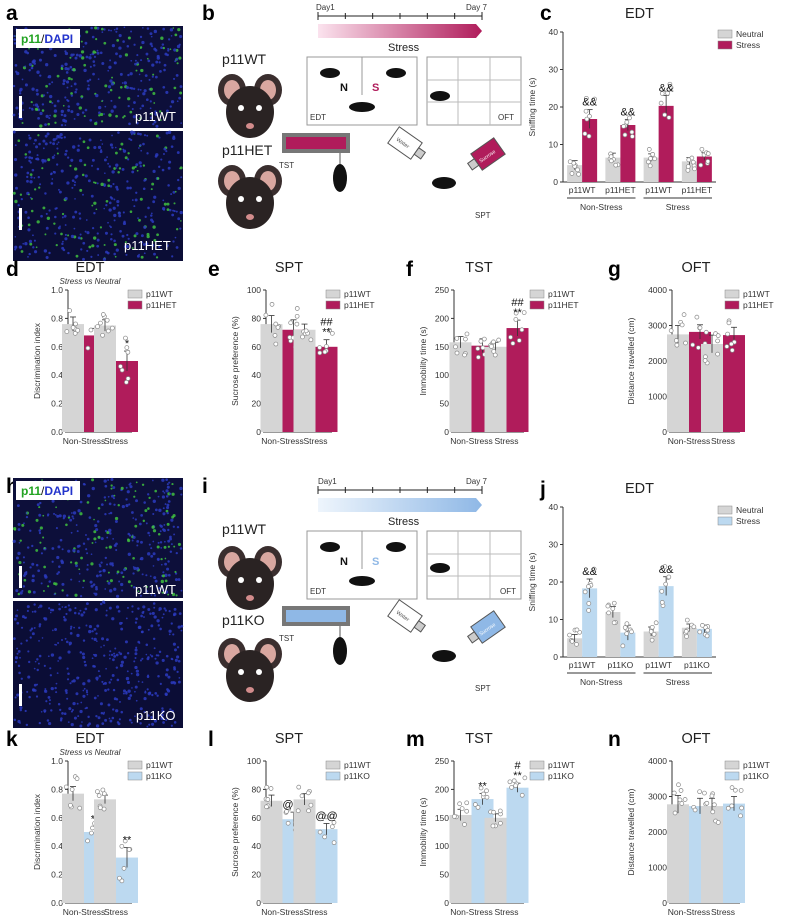 The height and width of the screenshot is (924, 800). I want to click on y-tick-label: 30, so click(554, 545).